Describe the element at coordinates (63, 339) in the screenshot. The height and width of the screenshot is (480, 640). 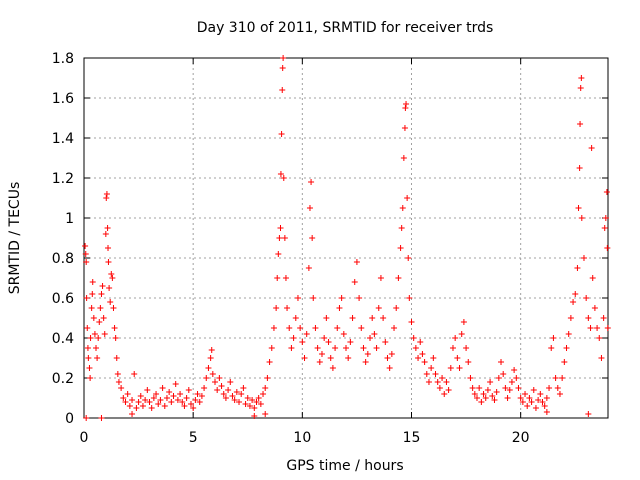
I see `y-tick-label: 0.4` at that location.